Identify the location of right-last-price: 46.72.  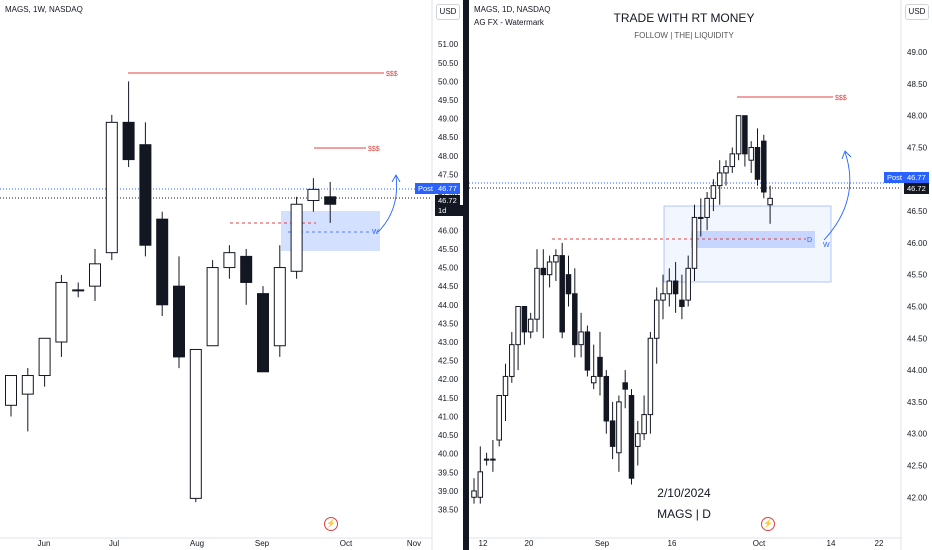
(916, 188).